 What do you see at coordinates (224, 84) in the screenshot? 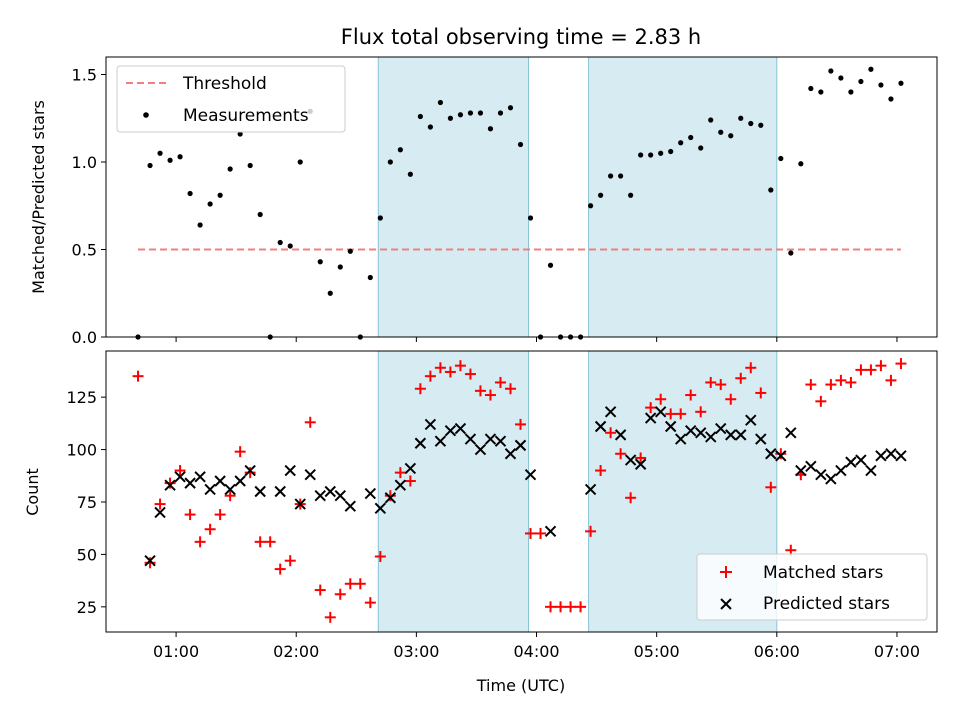
I see `legend-threshold-label: Threshold` at bounding box center [224, 84].